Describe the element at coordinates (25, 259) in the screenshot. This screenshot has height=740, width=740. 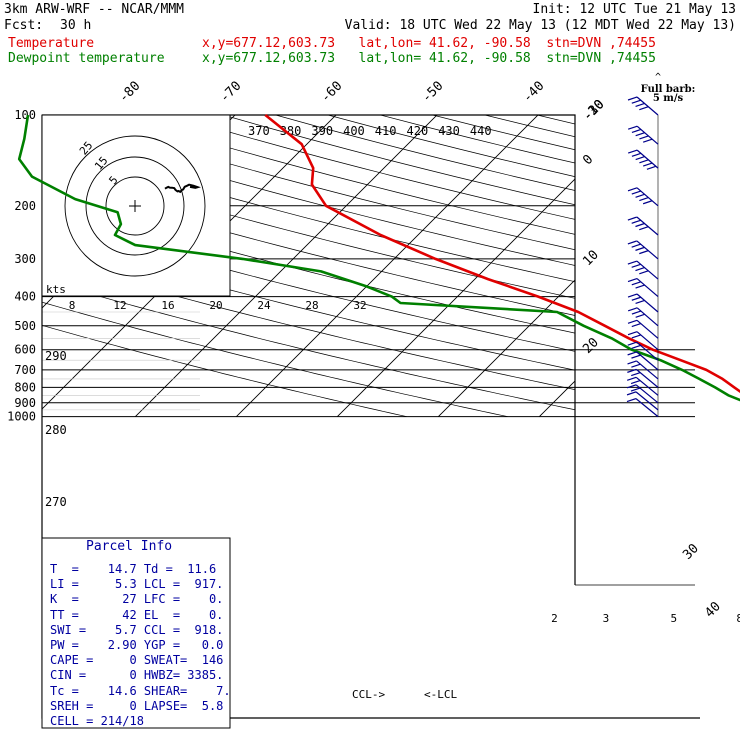
I see `pressure-tick-label: 300` at that location.